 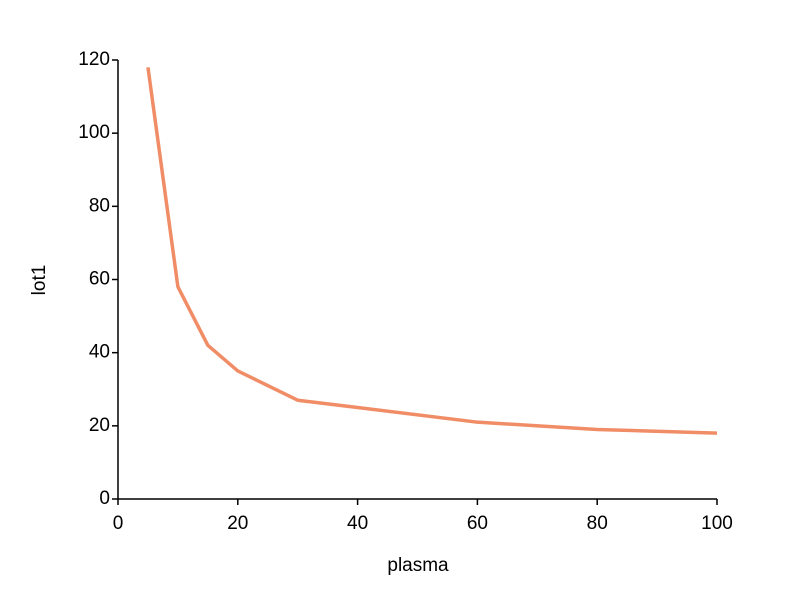 What do you see at coordinates (118, 523) in the screenshot?
I see `x-tick-label: 0` at bounding box center [118, 523].